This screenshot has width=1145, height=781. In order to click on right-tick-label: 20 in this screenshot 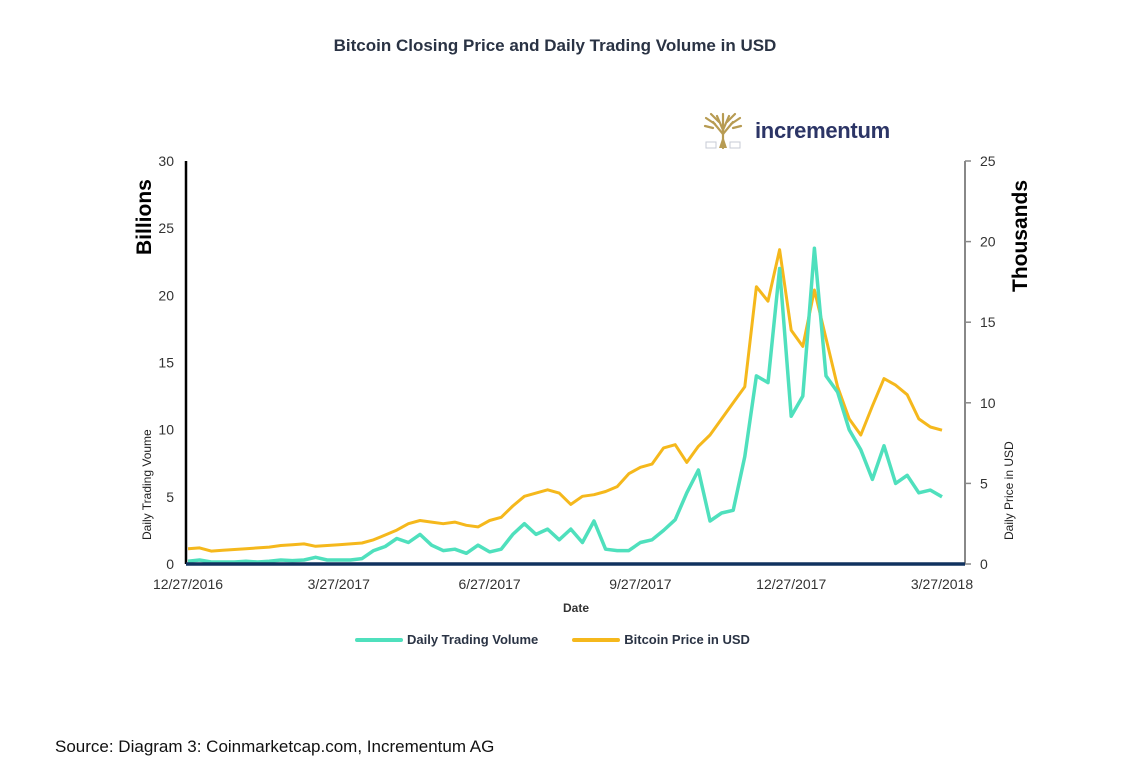, I will do `click(988, 242)`.